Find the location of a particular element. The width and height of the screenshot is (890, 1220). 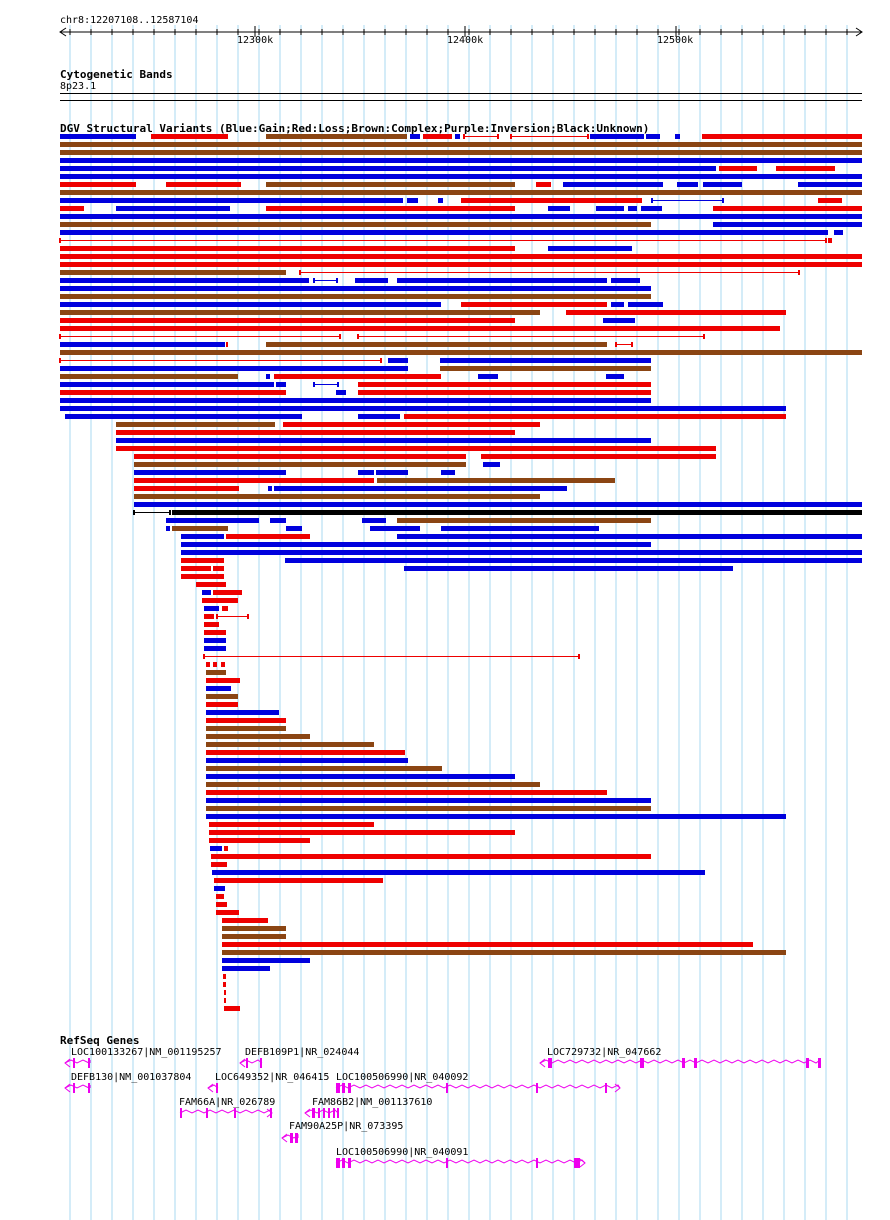

gene-label: LOC100133267|NM_001195257 is located at coordinates (146, 1052).